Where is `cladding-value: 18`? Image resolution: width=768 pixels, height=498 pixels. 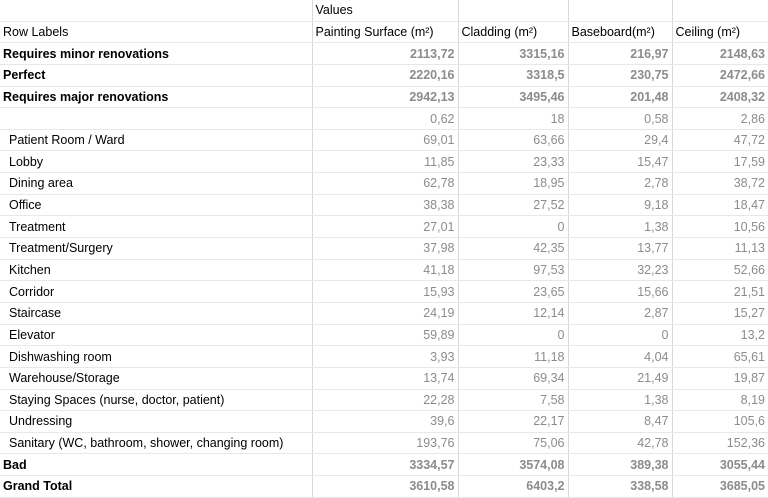
cladding-value: 18 is located at coordinates (512, 118).